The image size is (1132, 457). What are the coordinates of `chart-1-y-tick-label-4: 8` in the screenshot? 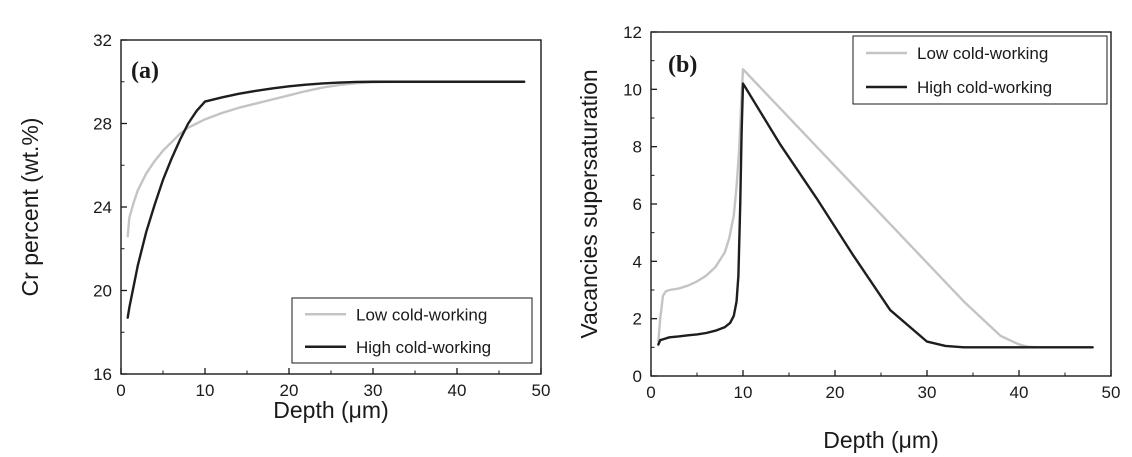 It's located at (637, 147).